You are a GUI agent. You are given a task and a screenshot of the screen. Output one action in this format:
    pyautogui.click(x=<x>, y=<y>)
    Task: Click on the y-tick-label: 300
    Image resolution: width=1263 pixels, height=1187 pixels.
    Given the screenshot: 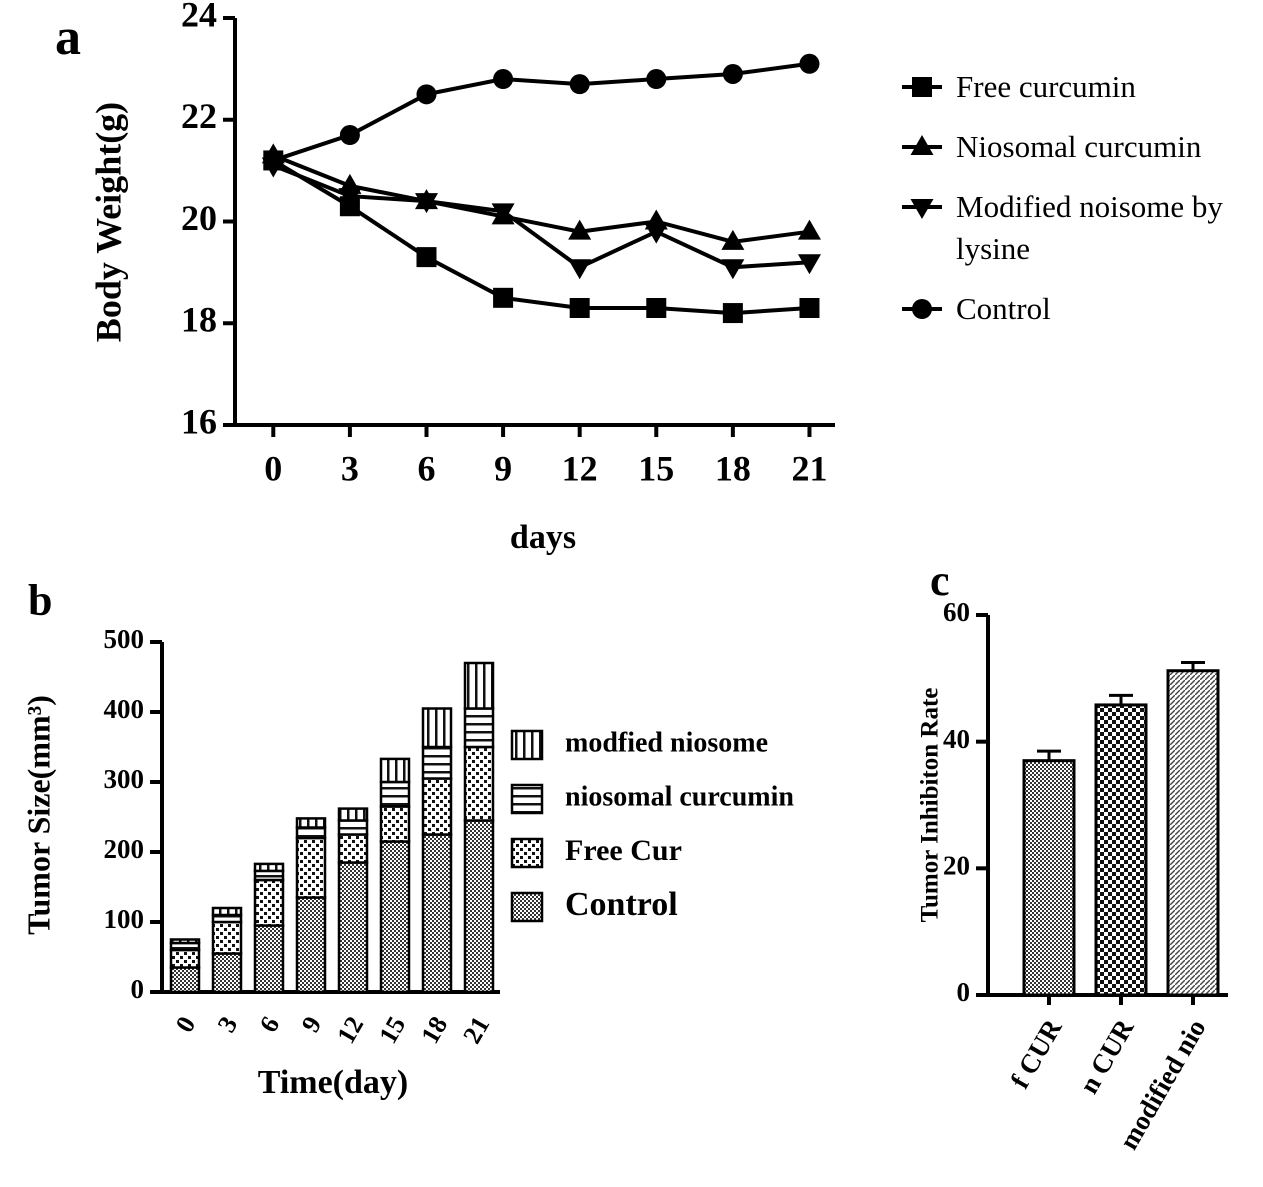 What is the action you would take?
    pyautogui.click(x=124, y=779)
    